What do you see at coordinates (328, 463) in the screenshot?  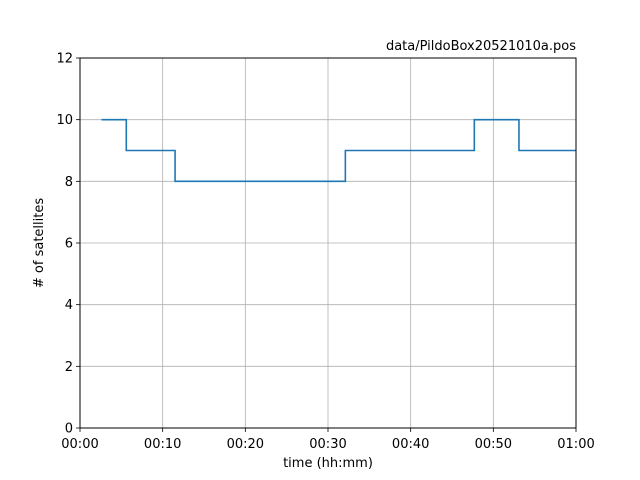 I see `x-axis-label: time (hh:mm)` at bounding box center [328, 463].